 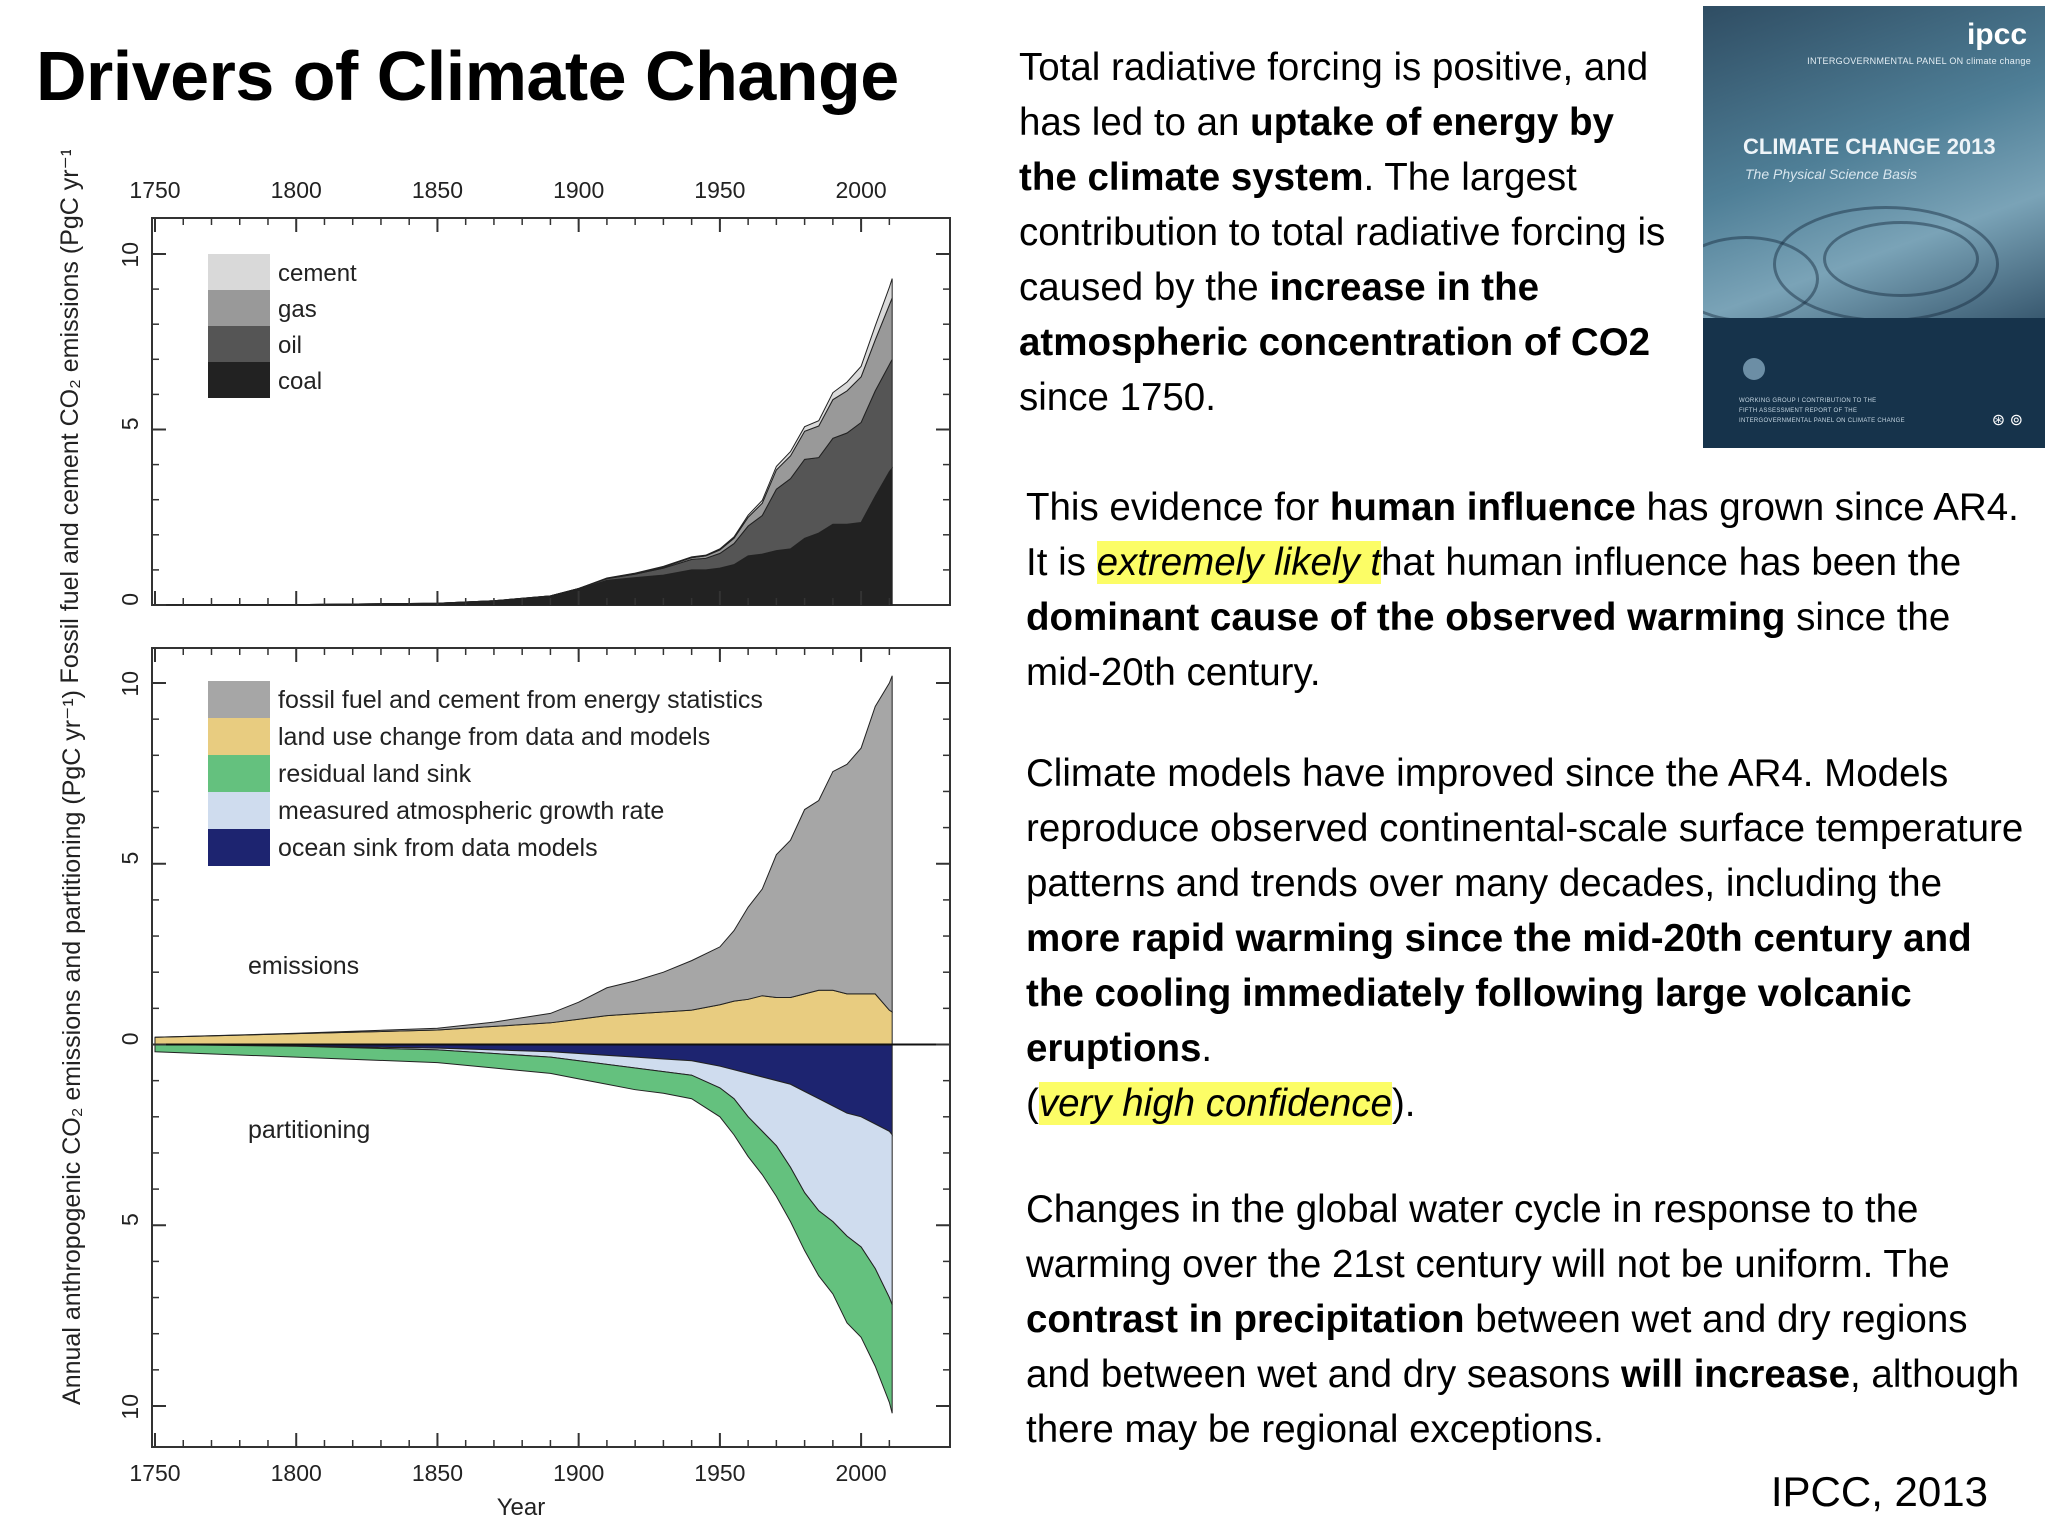 I want to click on text-run: since 1750., so click(x=1117, y=397).